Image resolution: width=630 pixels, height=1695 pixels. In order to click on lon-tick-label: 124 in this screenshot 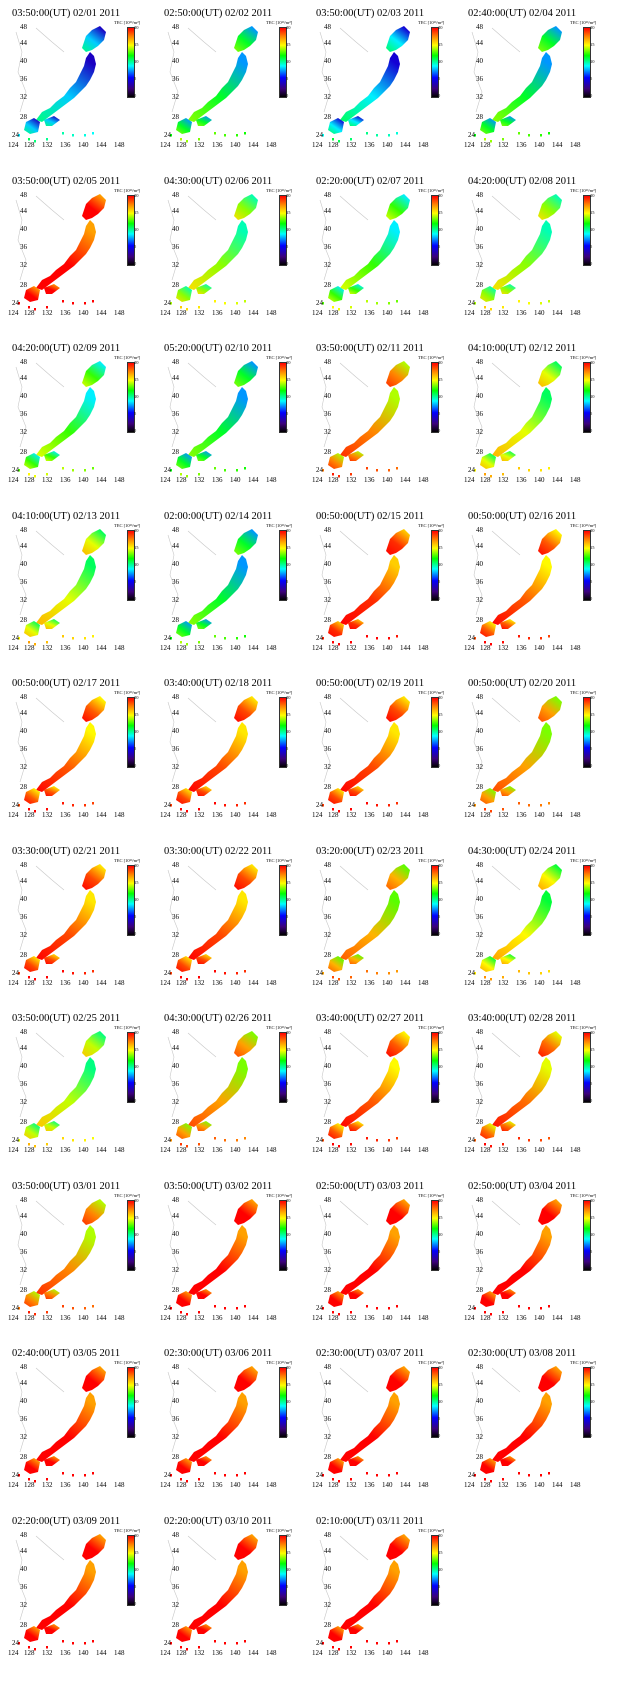, I will do `click(13, 145)`.